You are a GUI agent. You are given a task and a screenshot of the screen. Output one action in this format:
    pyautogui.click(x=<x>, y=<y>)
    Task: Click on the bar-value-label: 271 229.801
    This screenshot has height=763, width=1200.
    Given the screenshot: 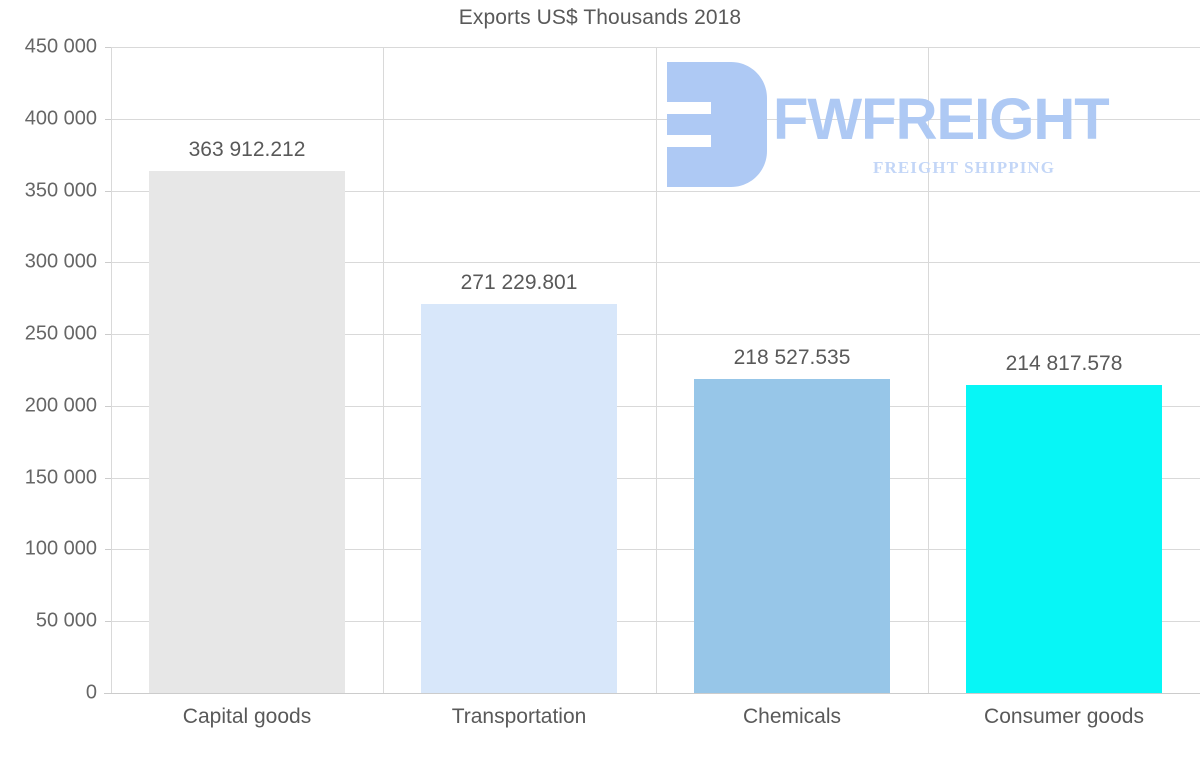 What is the action you would take?
    pyautogui.click(x=519, y=282)
    